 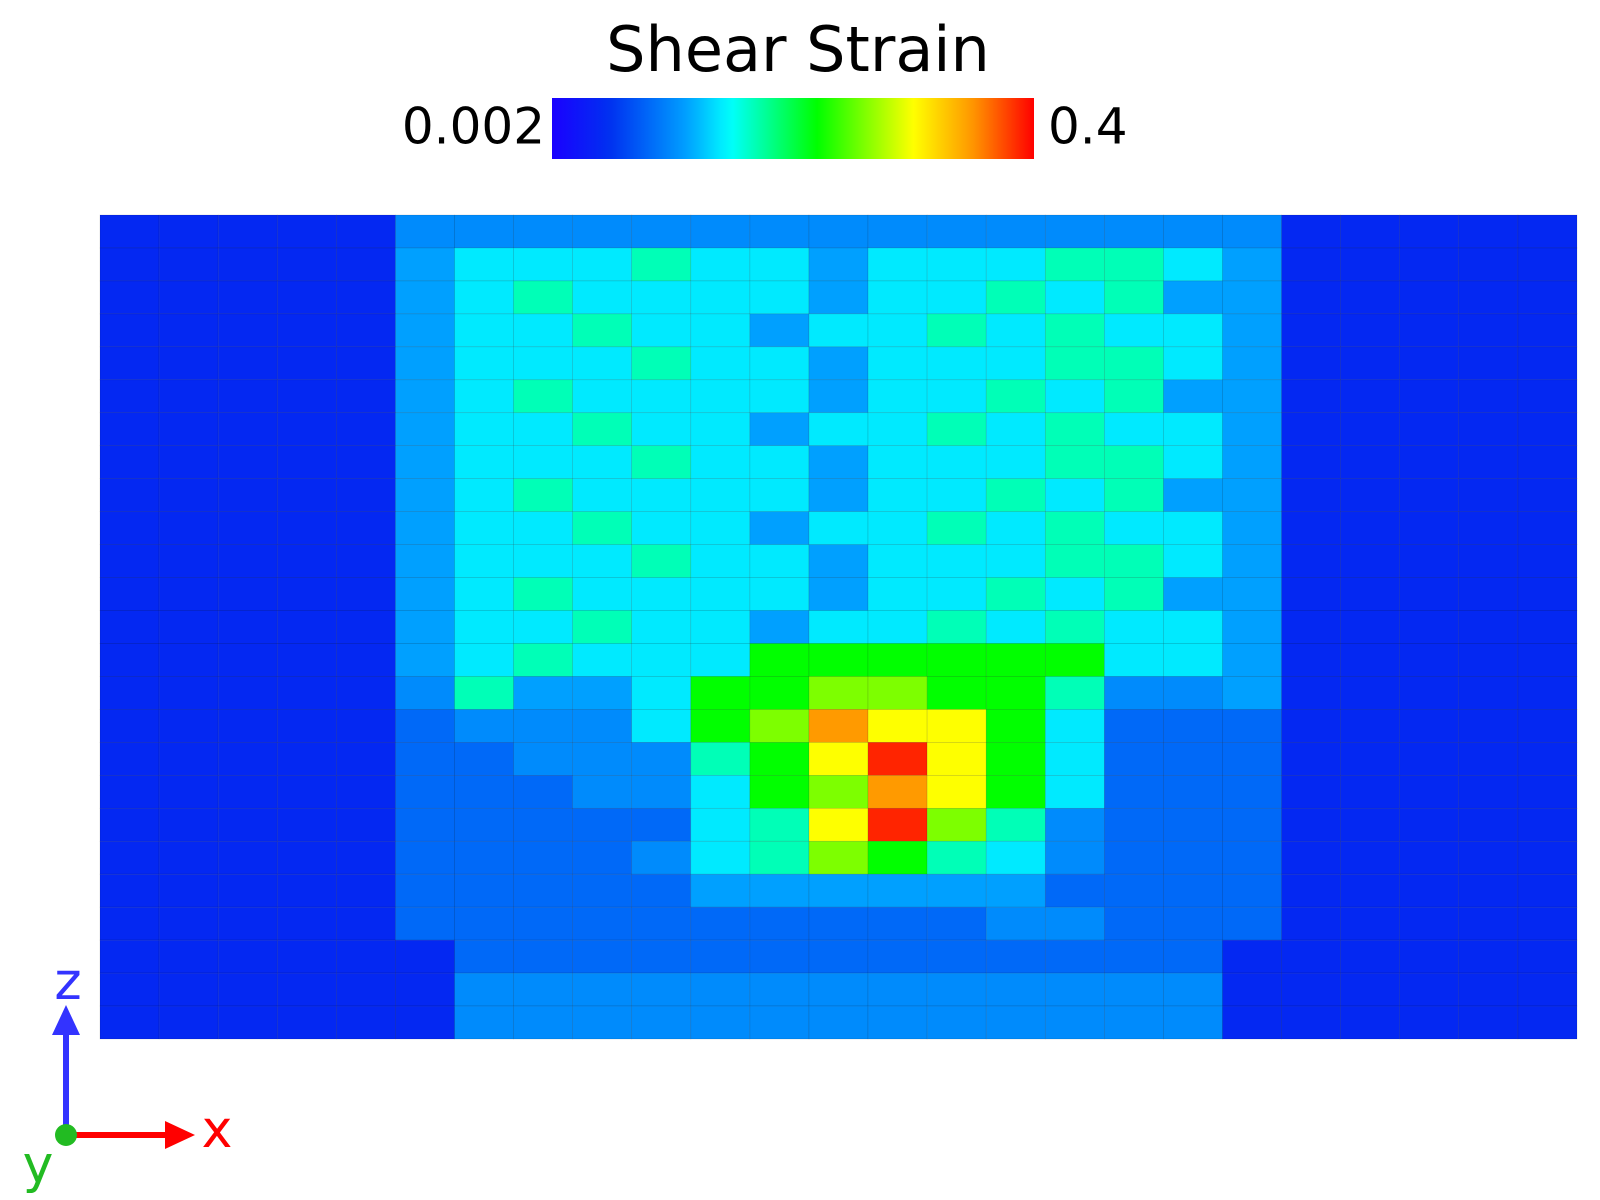 What do you see at coordinates (217, 1130) in the screenshot?
I see `x-label: x` at bounding box center [217, 1130].